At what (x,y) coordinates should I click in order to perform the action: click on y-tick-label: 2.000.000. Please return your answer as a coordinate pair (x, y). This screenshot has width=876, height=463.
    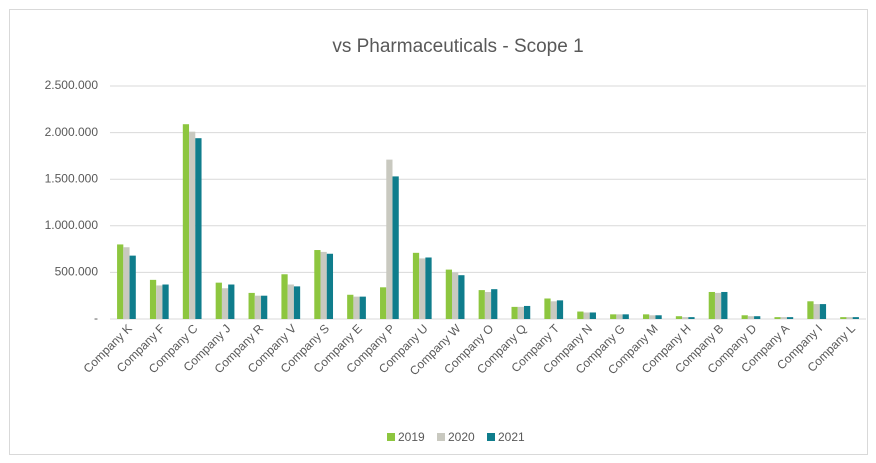
    Looking at the image, I should click on (72, 132).